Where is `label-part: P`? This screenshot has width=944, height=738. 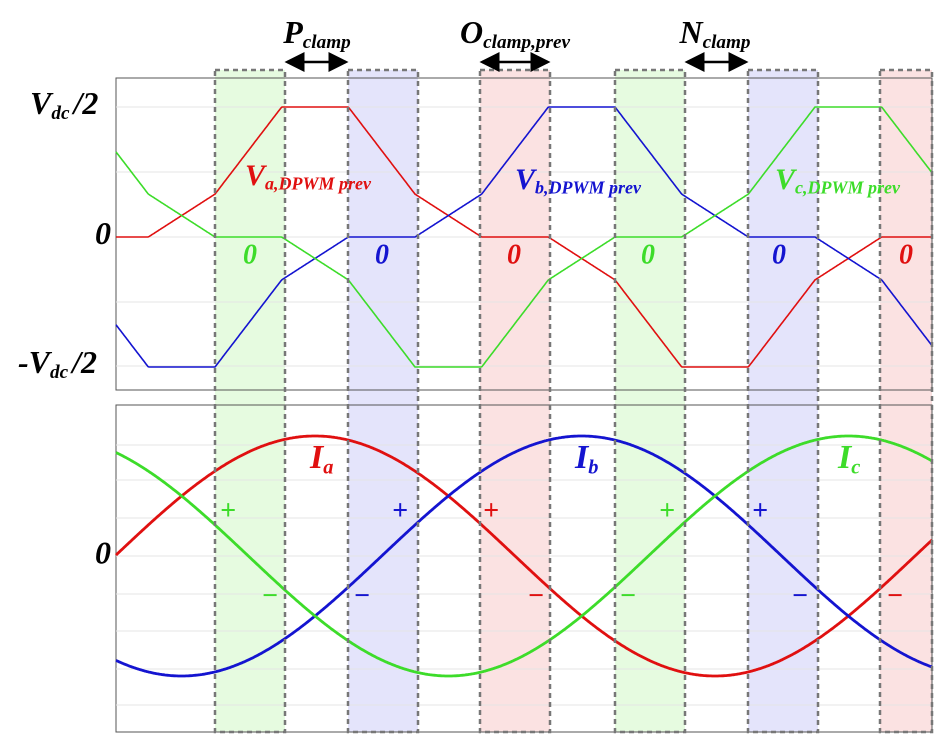 label-part: P is located at coordinates (292, 32).